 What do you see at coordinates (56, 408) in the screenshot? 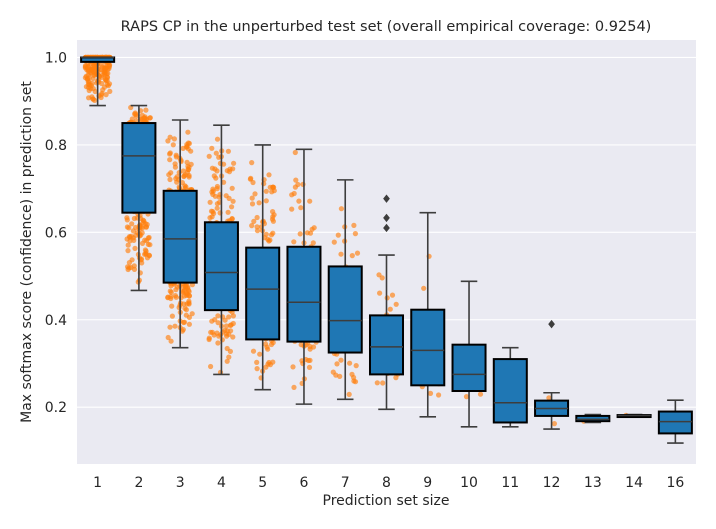
I see `y-tick-label: 0.2` at bounding box center [56, 408].